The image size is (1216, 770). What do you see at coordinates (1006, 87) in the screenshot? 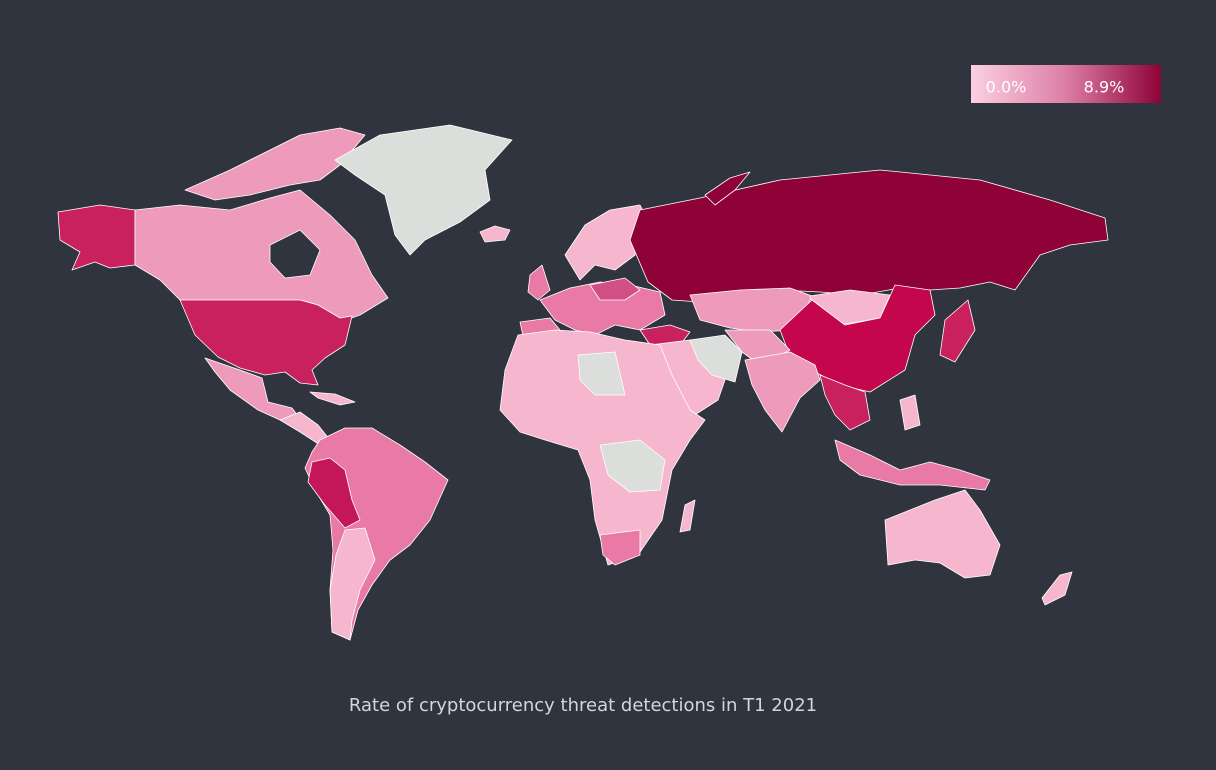
I see `legend-min-label: 0.0%` at bounding box center [1006, 87].